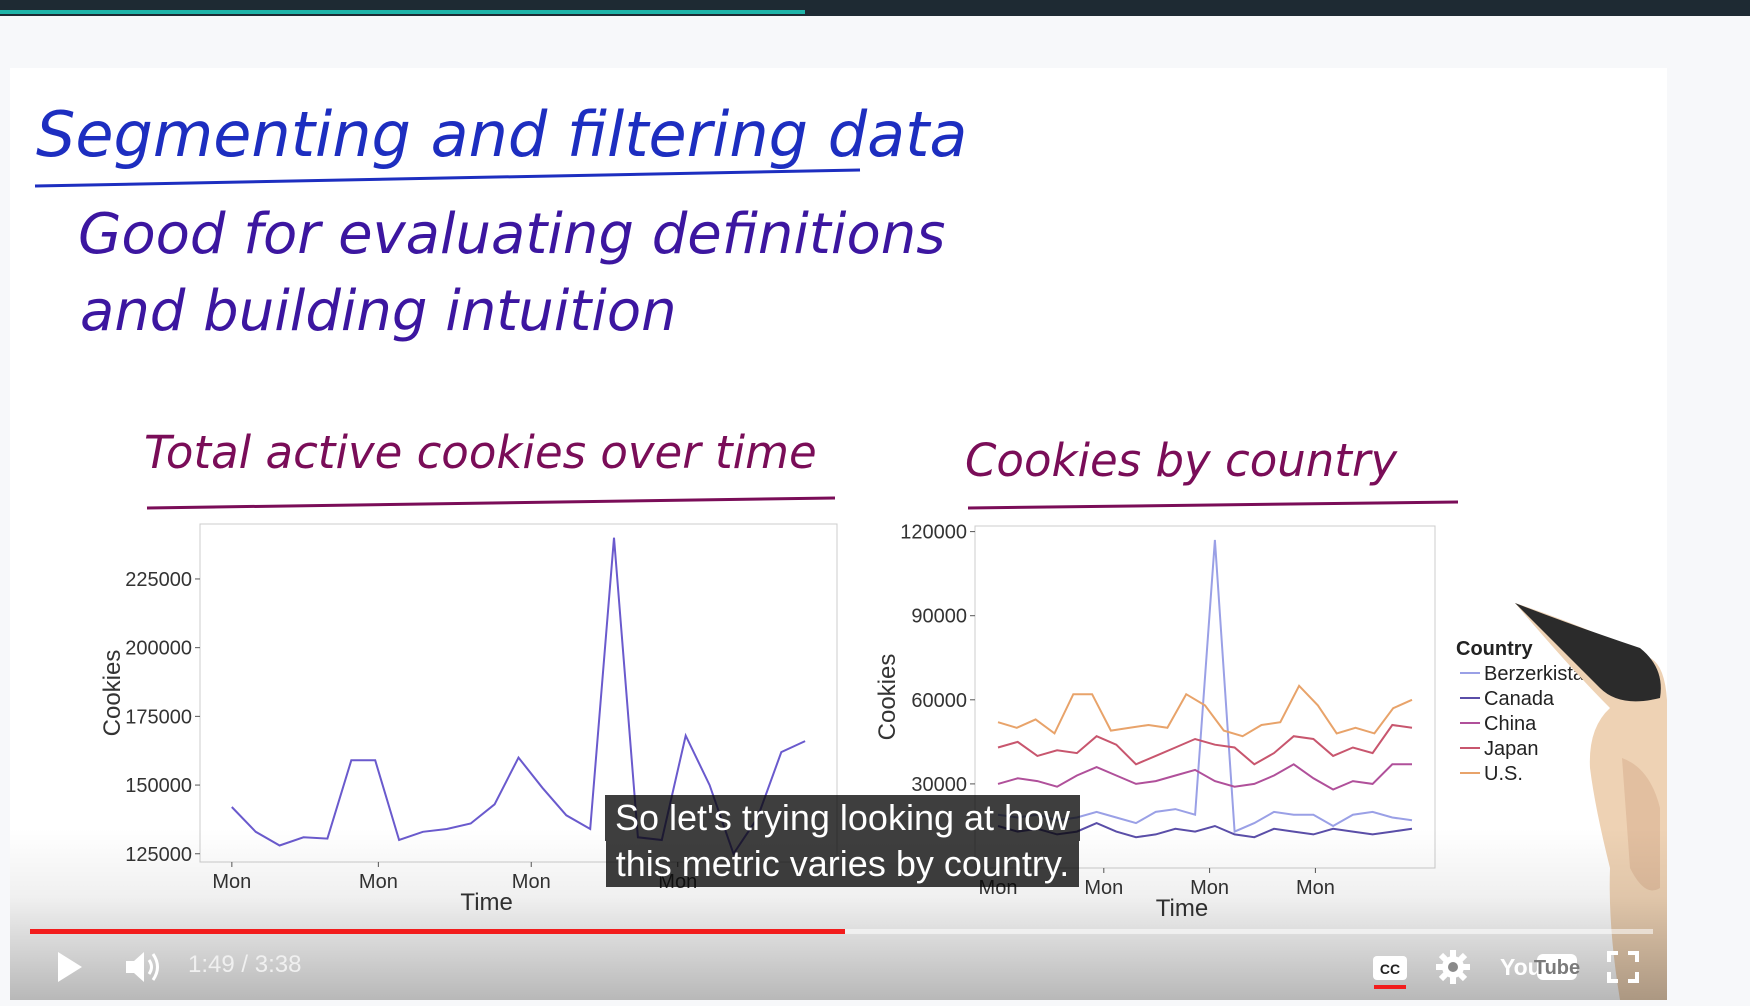  Describe the element at coordinates (511, 234) in the screenshot. I see `slide-subtitle-line1: Good for evaluating definitions` at that location.